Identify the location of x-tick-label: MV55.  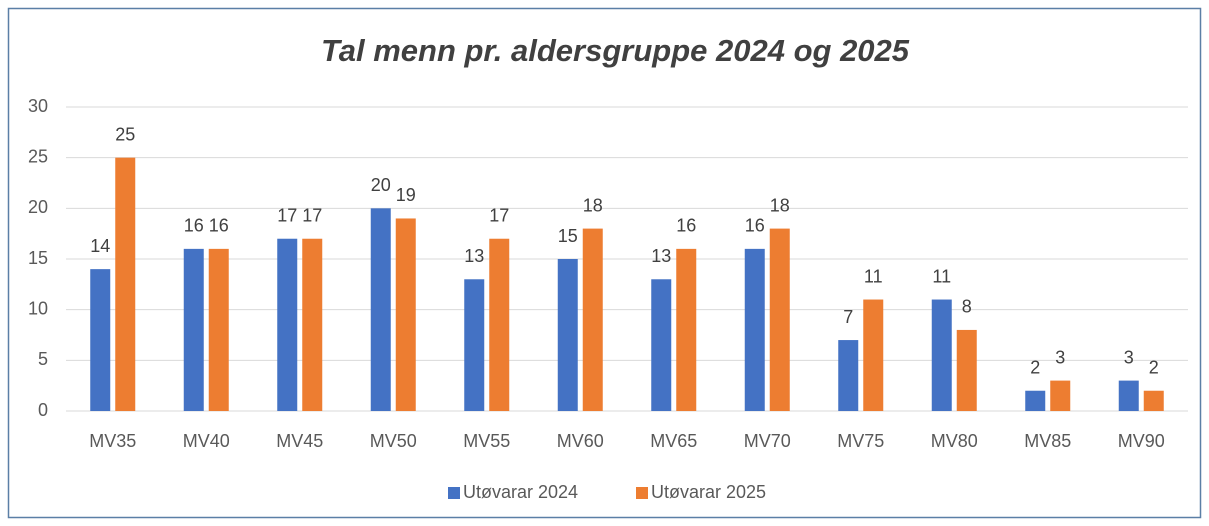
(486, 441).